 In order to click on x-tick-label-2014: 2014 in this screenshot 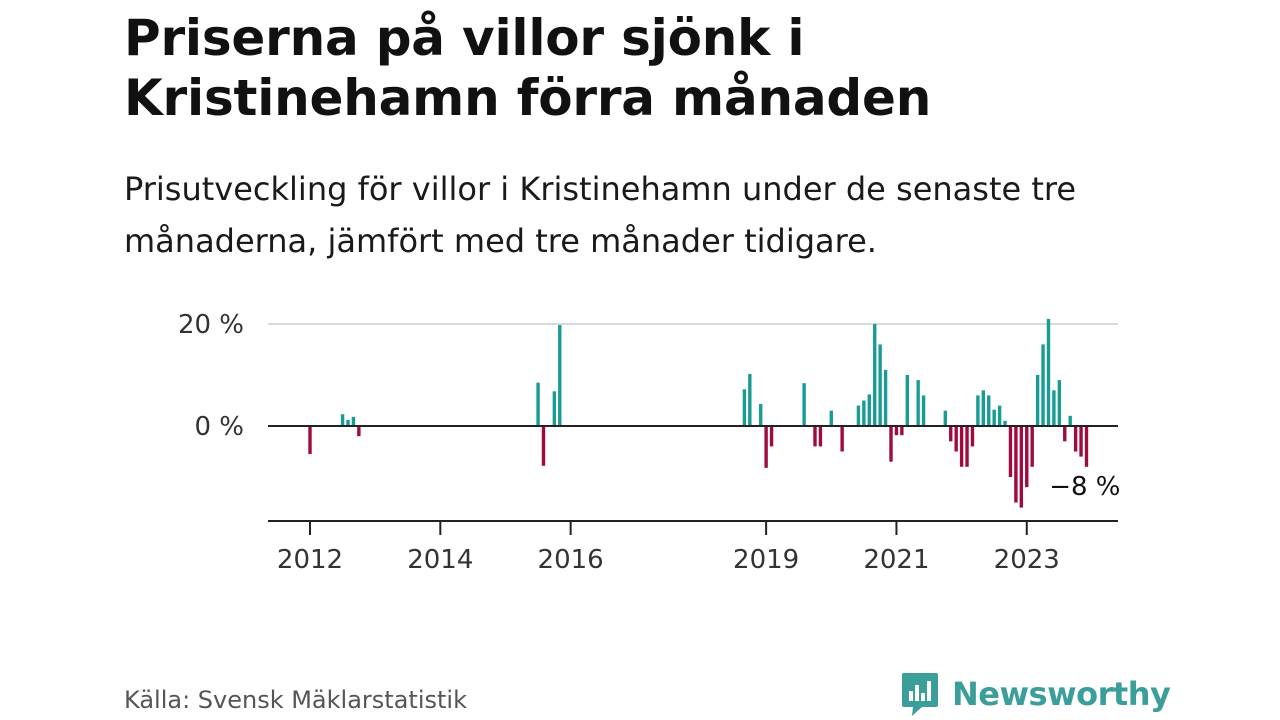, I will do `click(440, 560)`.